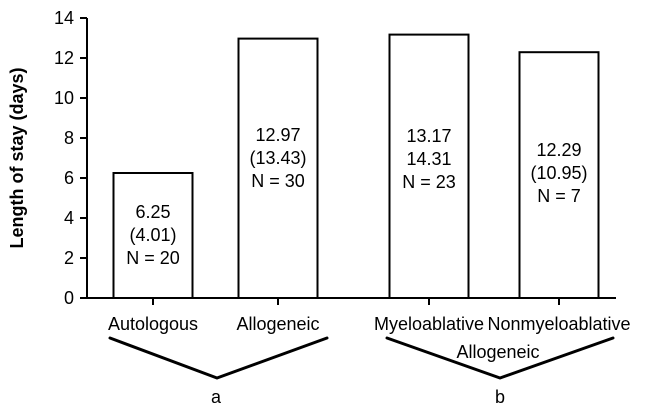 Image resolution: width=666 pixels, height=413 pixels. Describe the element at coordinates (218, 358) in the screenshot. I see `grouping-bracket-a` at that location.